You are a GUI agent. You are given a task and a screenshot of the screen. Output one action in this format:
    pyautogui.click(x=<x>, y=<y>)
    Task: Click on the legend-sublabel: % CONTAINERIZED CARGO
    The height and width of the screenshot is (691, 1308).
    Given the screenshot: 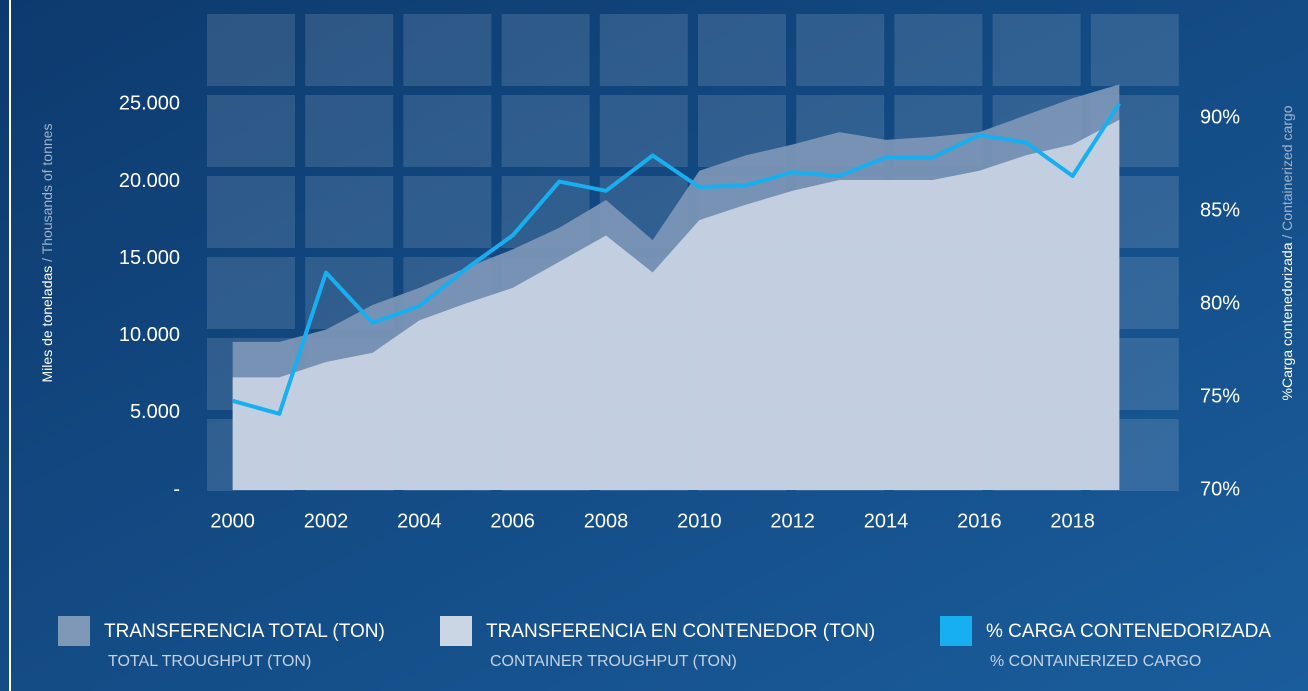 What is the action you would take?
    pyautogui.click(x=1095, y=661)
    